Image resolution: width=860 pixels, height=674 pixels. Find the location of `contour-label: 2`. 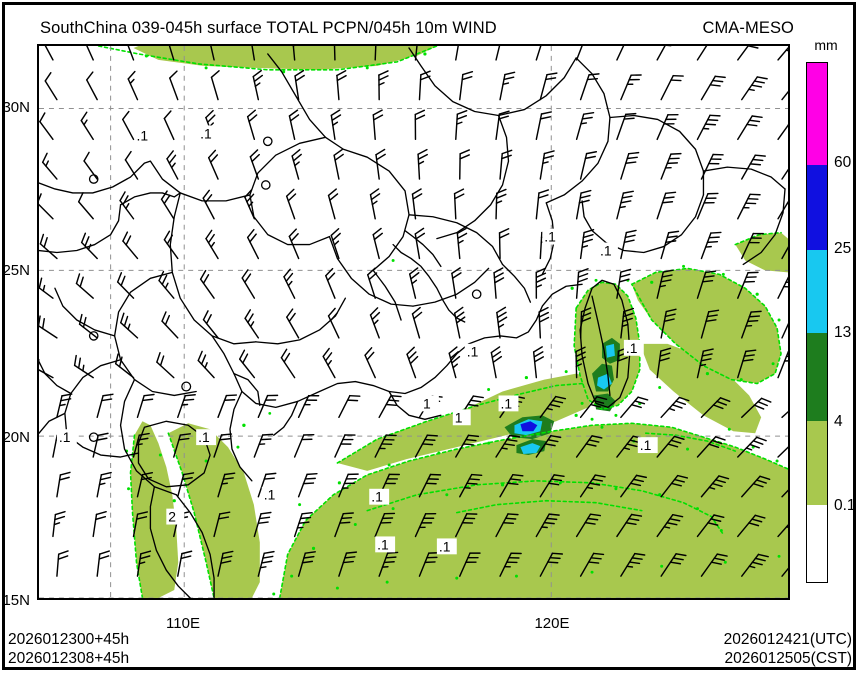

contour-label: 2 is located at coordinates (175, 517).